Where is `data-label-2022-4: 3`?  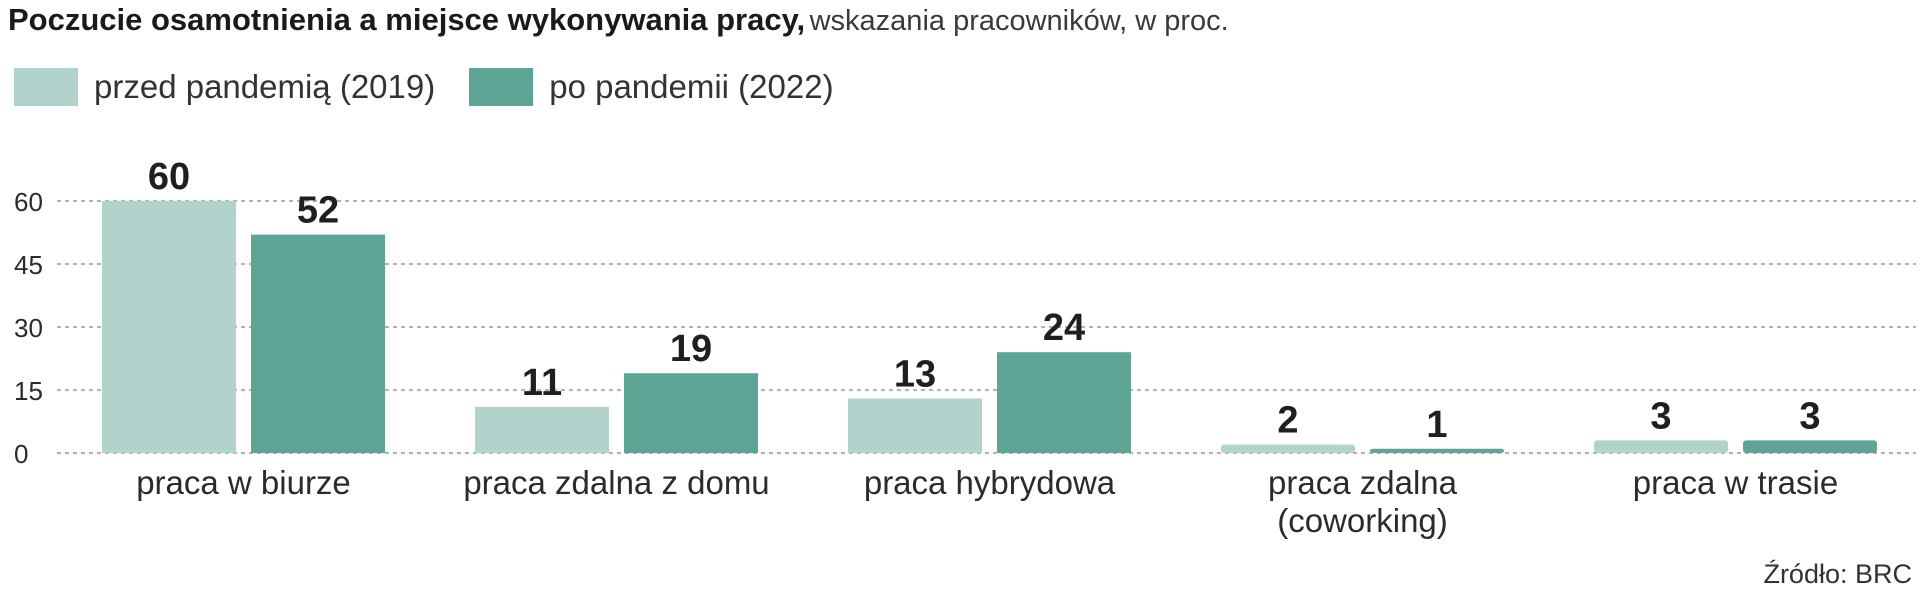
data-label-2022-4: 3 is located at coordinates (1809, 416).